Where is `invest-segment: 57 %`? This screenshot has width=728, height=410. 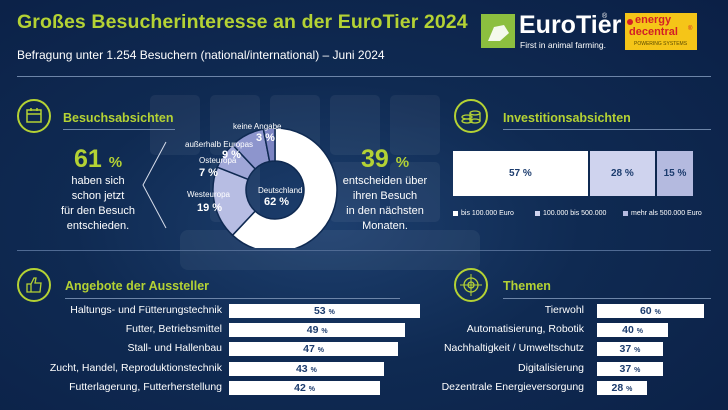 invest-segment: 57 % is located at coordinates (520, 173).